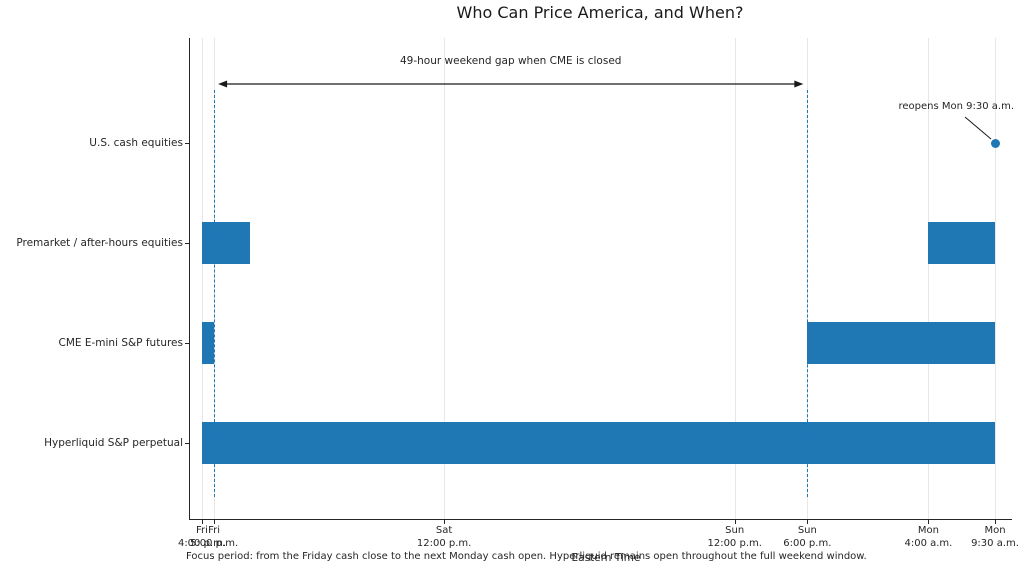 The height and width of the screenshot is (570, 1024). I want to click on y-tick-label: U.S. cash equities, so click(136, 143).